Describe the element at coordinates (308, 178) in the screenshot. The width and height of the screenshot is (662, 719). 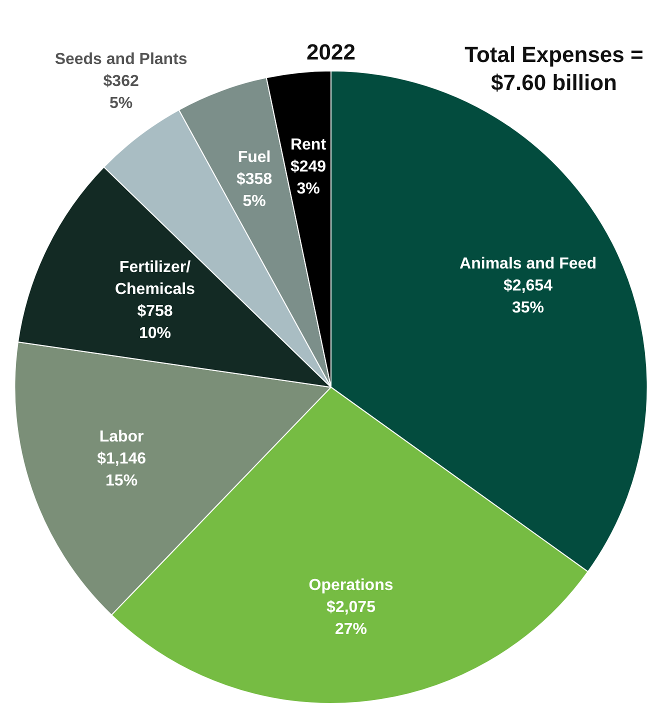
I see `data-label: $249 3%` at that location.